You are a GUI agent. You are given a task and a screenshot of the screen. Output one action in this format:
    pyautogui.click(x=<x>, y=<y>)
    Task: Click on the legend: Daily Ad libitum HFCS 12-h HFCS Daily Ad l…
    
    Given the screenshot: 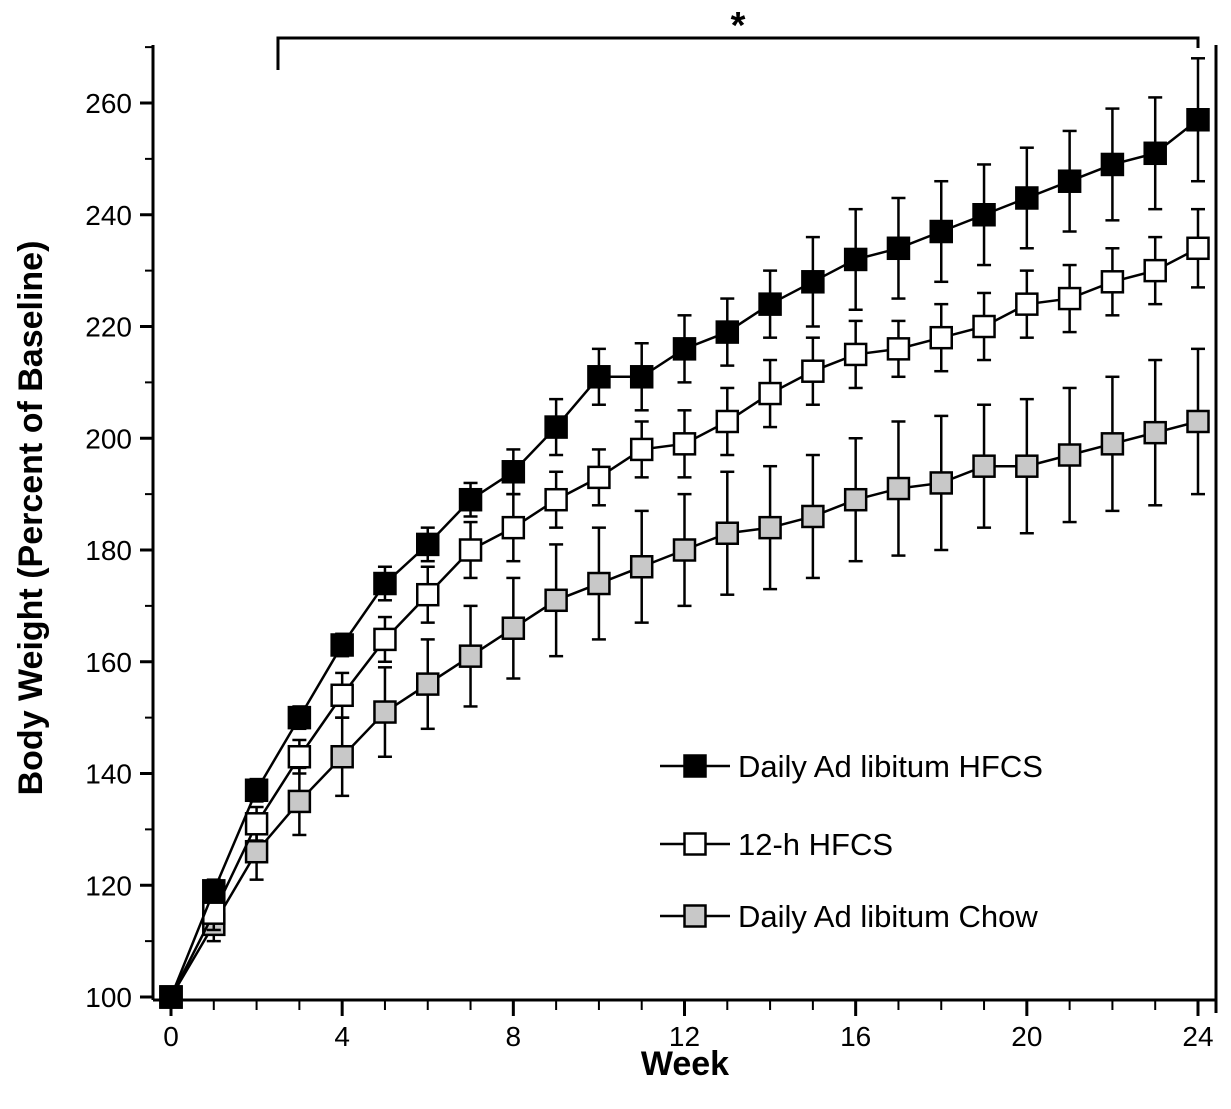 What is the action you would take?
    pyautogui.click(x=851, y=841)
    